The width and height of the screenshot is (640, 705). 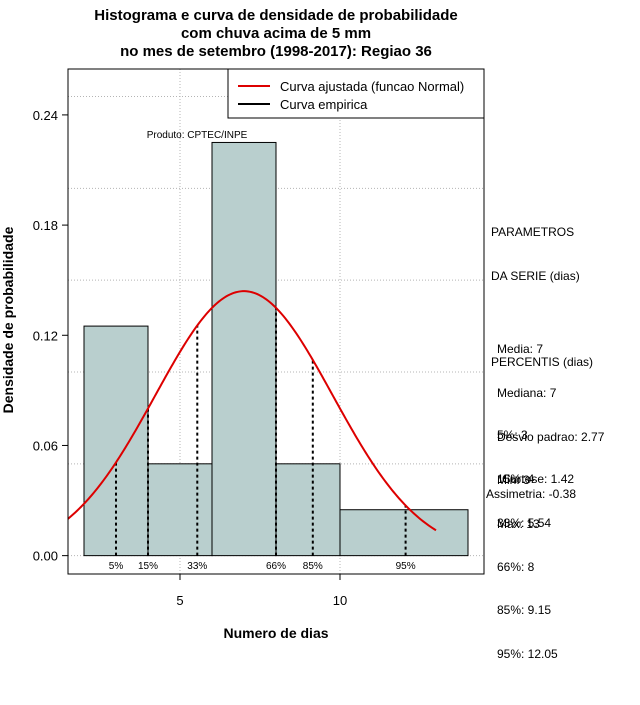 I want to click on percentile-label: 85%, so click(x=313, y=566).